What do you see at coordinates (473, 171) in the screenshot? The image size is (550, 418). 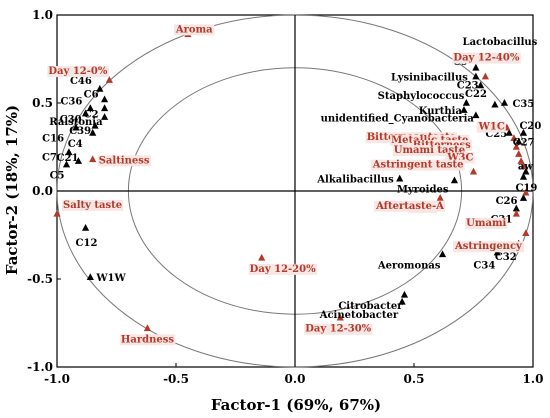 I see `marker-astringent-taste` at bounding box center [473, 171].